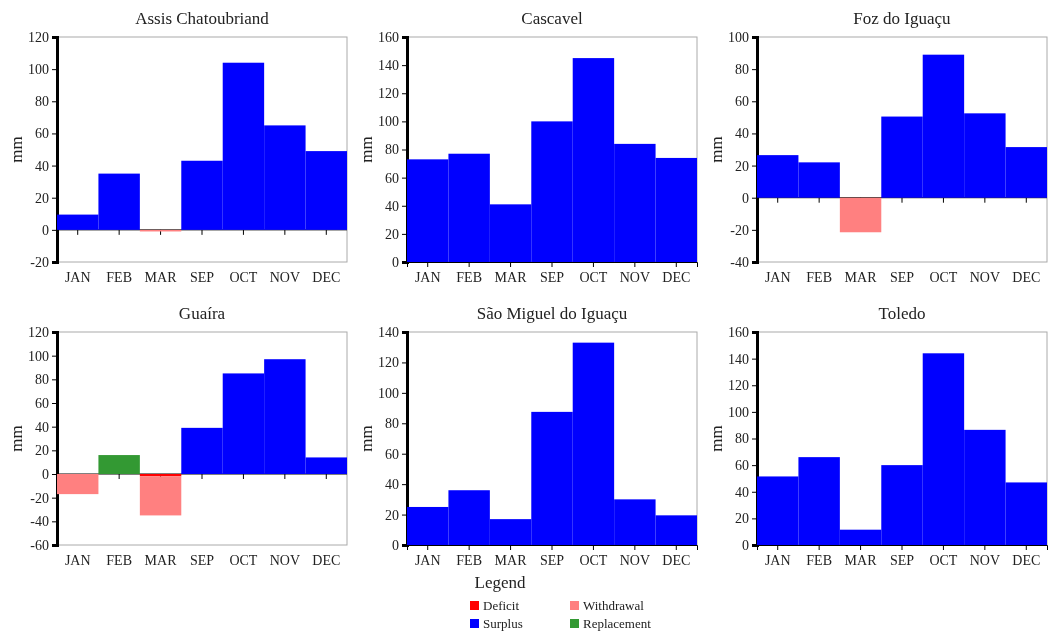  Describe the element at coordinates (552, 18) in the screenshot. I see `chart-title: Cascavel` at that location.